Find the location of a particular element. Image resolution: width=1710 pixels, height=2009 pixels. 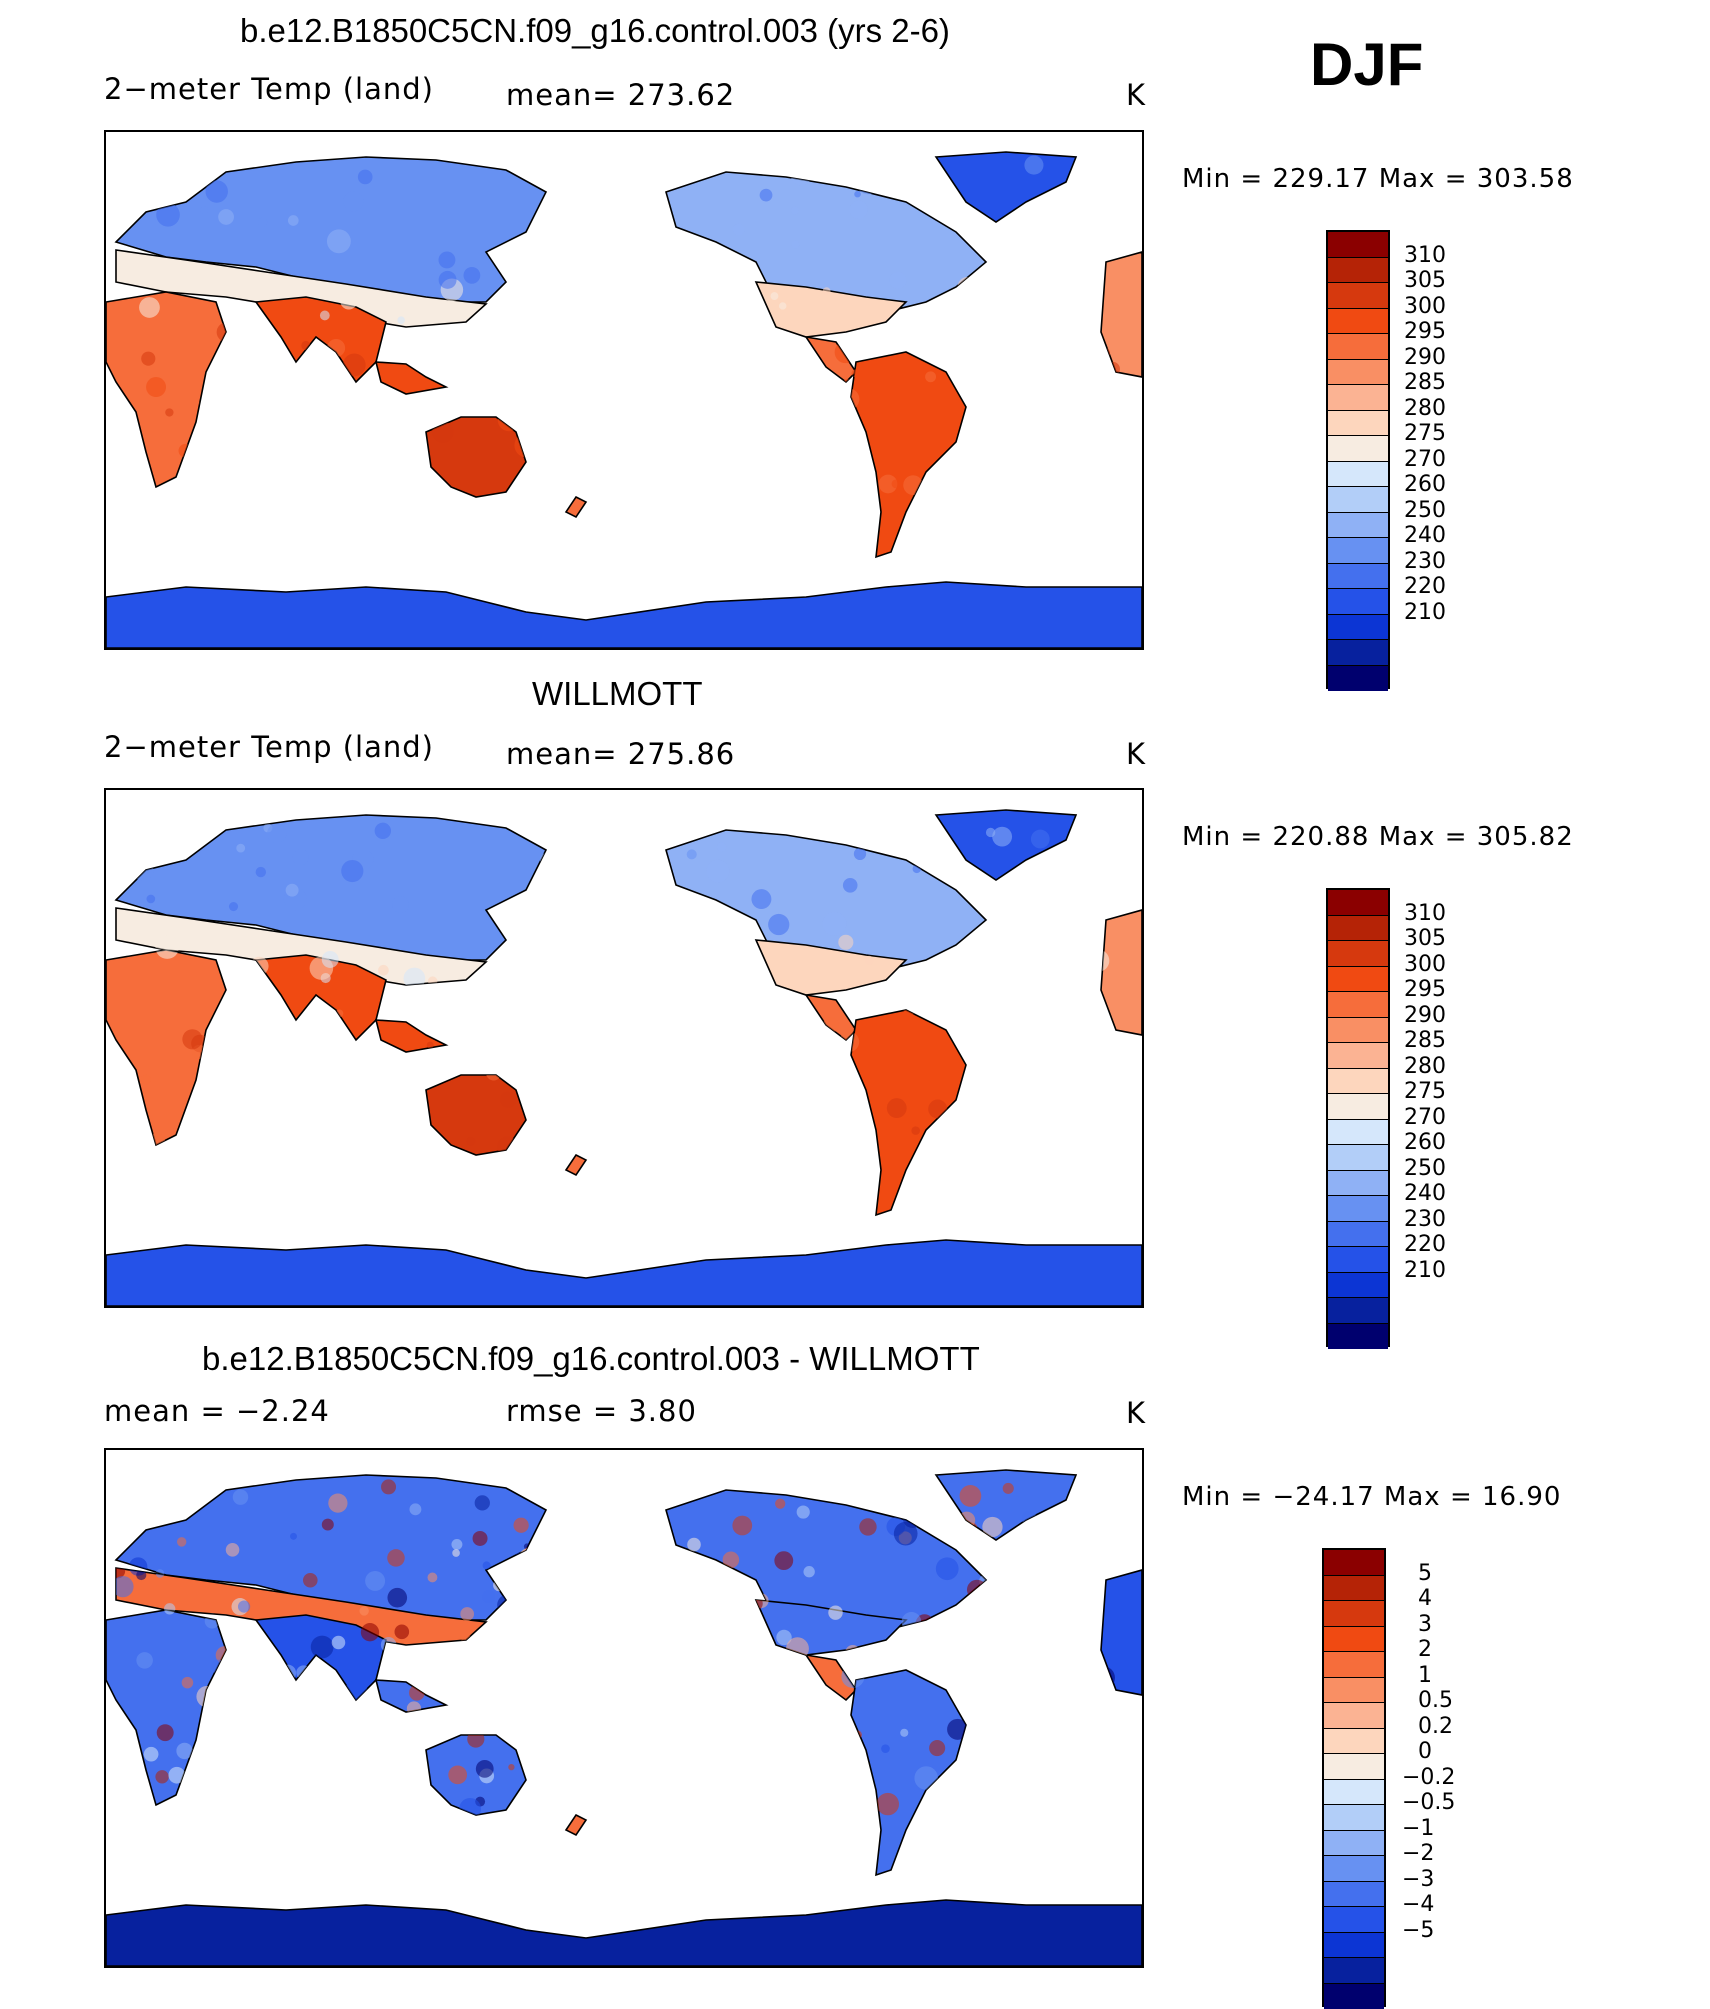

greenland-landmass is located at coordinates (1006, 187).